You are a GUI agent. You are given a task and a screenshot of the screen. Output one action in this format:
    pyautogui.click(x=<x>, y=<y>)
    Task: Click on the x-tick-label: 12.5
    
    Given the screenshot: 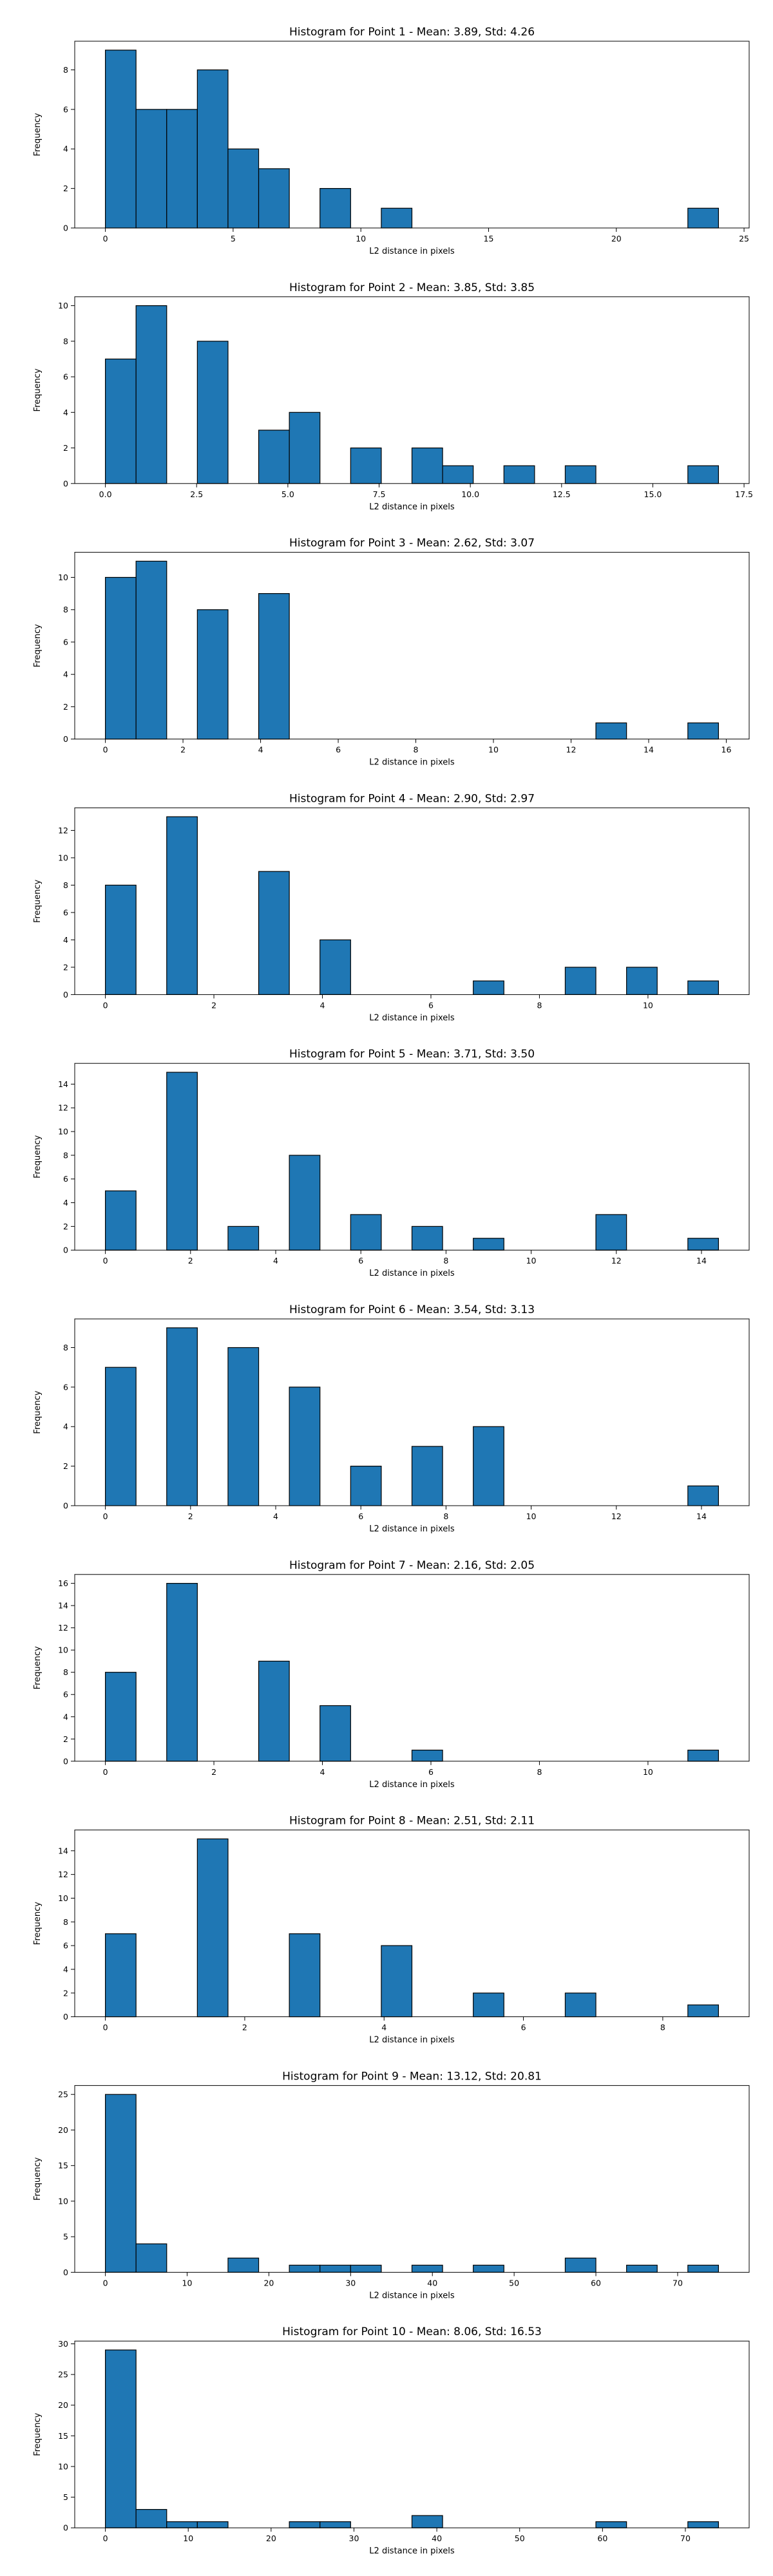 What is the action you would take?
    pyautogui.click(x=562, y=494)
    